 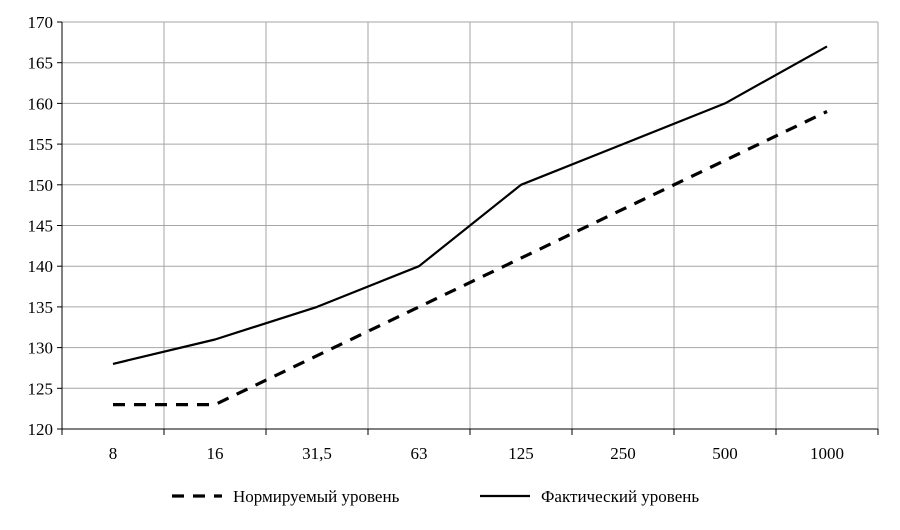 What do you see at coordinates (41, 144) in the screenshot?
I see `y-tick-label: 155` at bounding box center [41, 144].